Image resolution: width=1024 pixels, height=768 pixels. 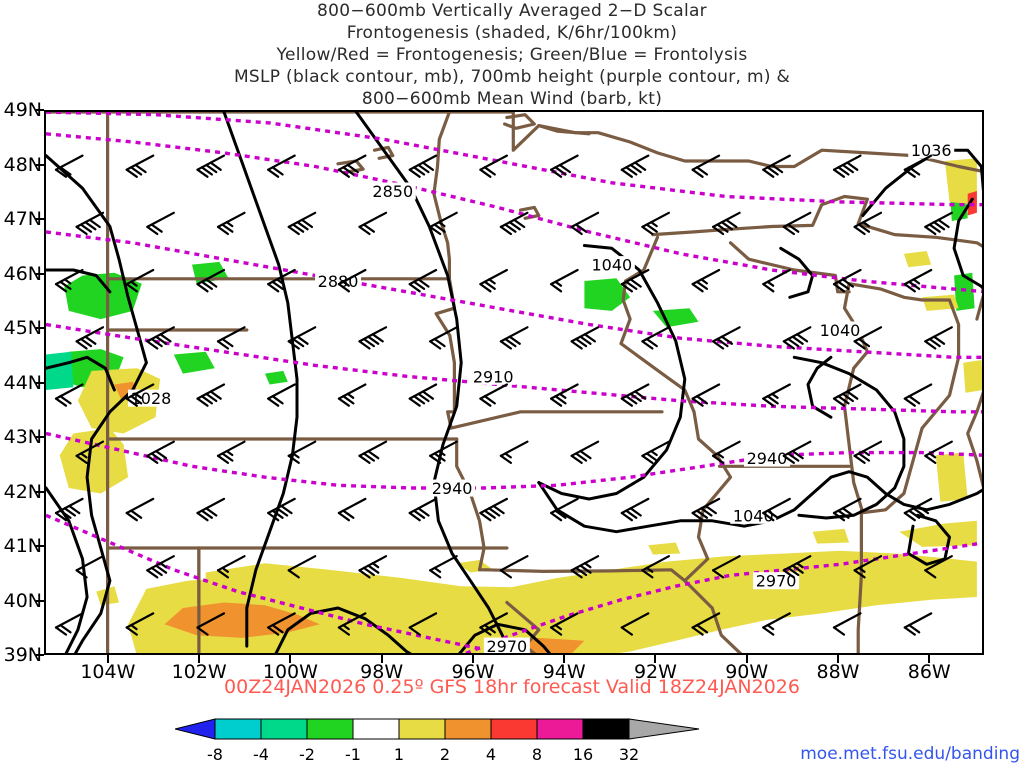 I want to click on title-line-5: 800−600mb Mean Wind (barb, kt), so click(x=512, y=99).